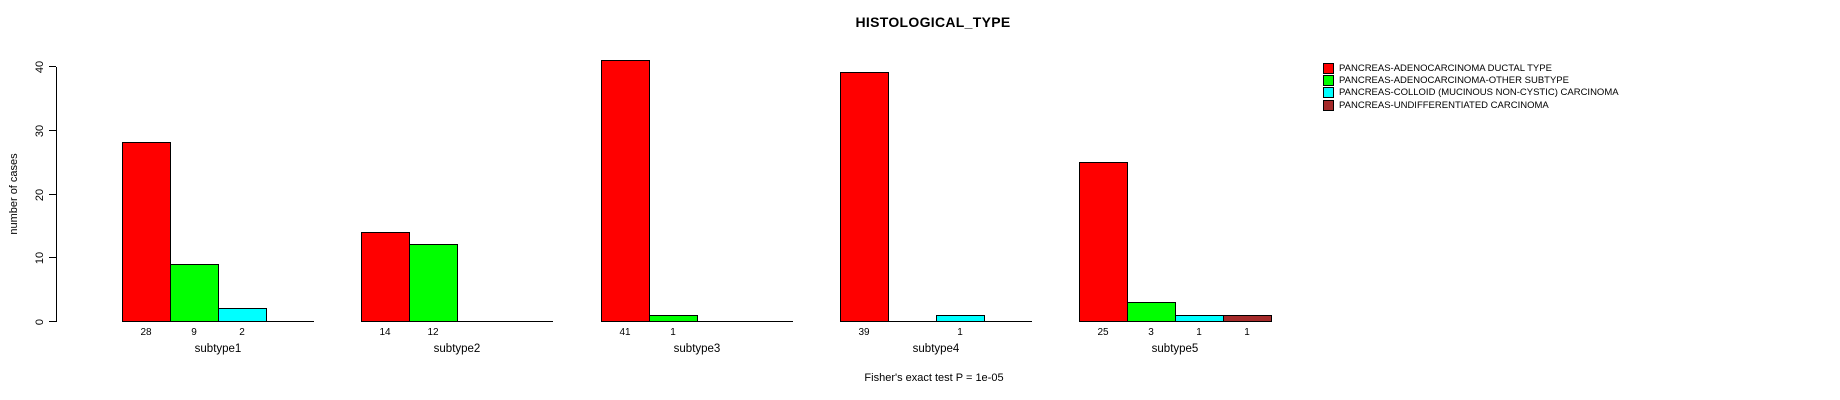 The image size is (1840, 400). Describe the element at coordinates (194, 332) in the screenshot. I see `bar-value-label: 9` at that location.